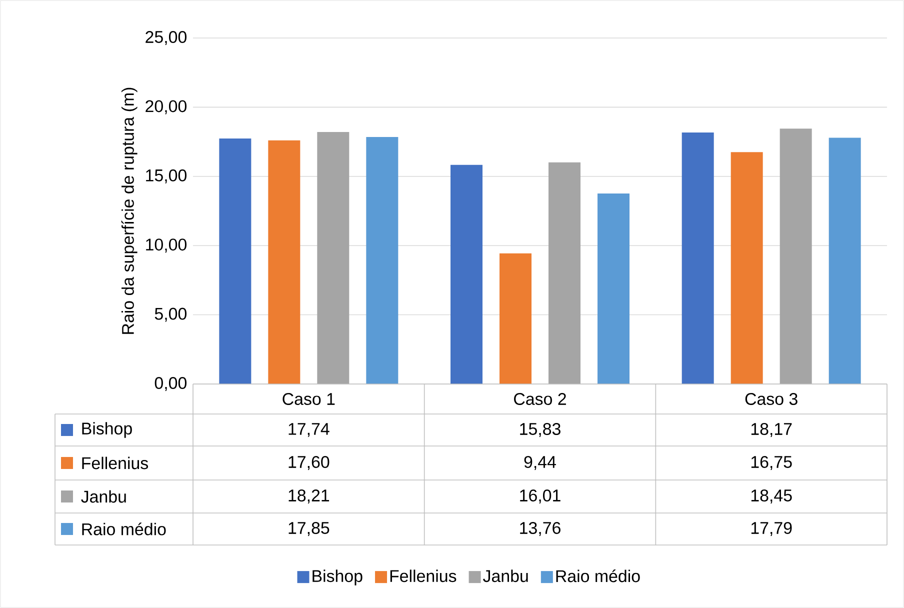  Describe the element at coordinates (166, 37) in the screenshot. I see `y-tick-label: 25,00` at that location.